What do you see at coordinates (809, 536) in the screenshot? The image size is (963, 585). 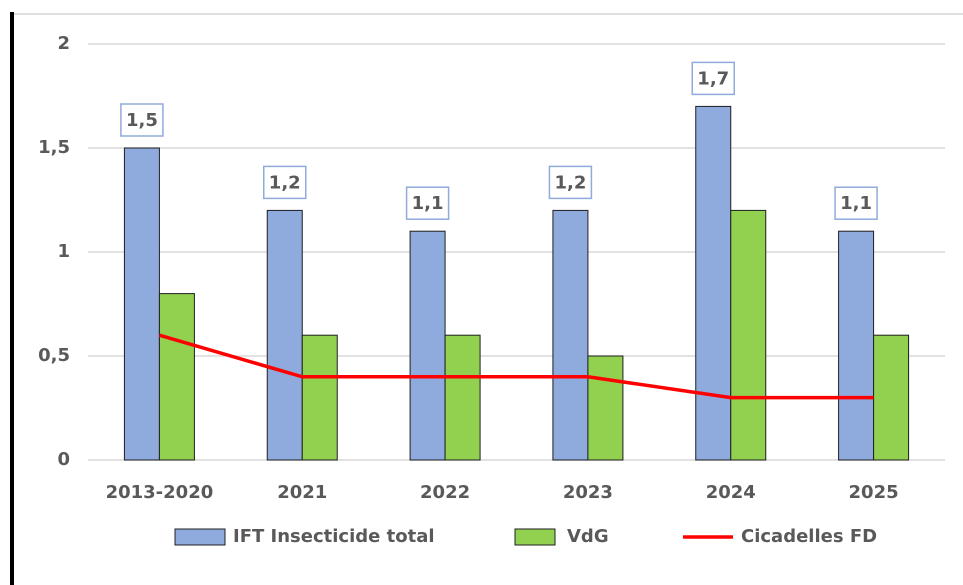 I see `legend-label: Cicadelles FD` at bounding box center [809, 536].